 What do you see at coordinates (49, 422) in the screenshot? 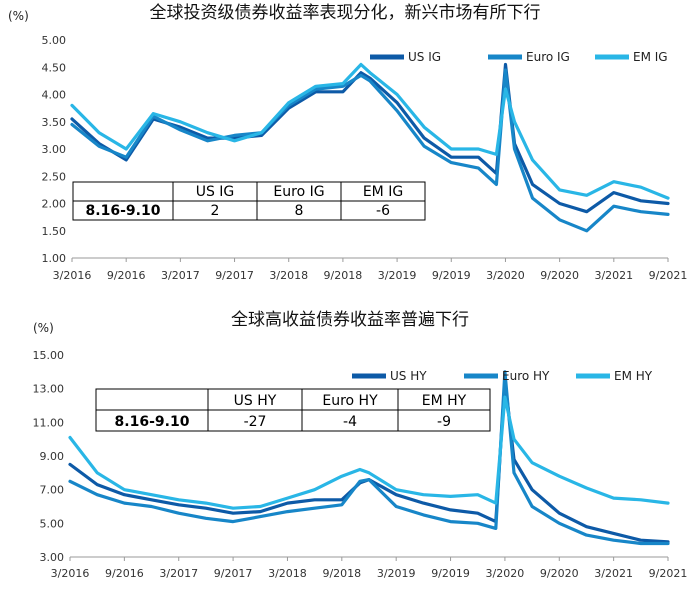
I see `hy-y-tick-label: 11.00` at bounding box center [49, 422].